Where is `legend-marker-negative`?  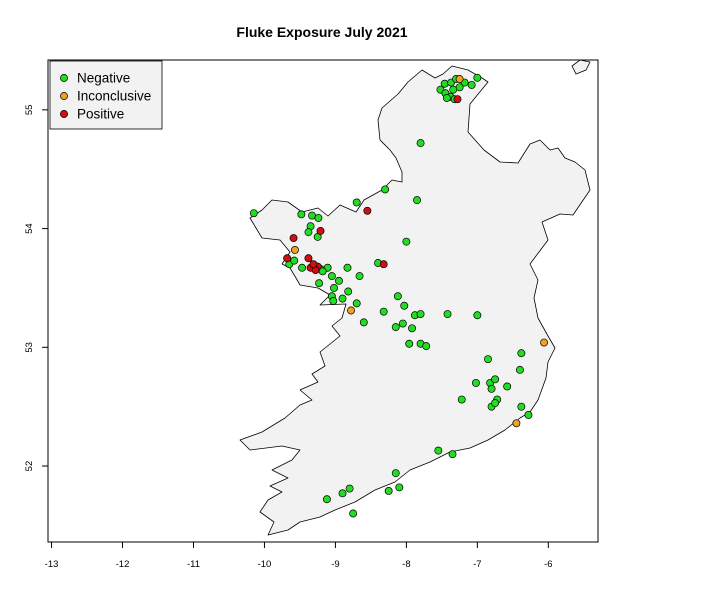
legend-marker-negative is located at coordinates (64, 78).